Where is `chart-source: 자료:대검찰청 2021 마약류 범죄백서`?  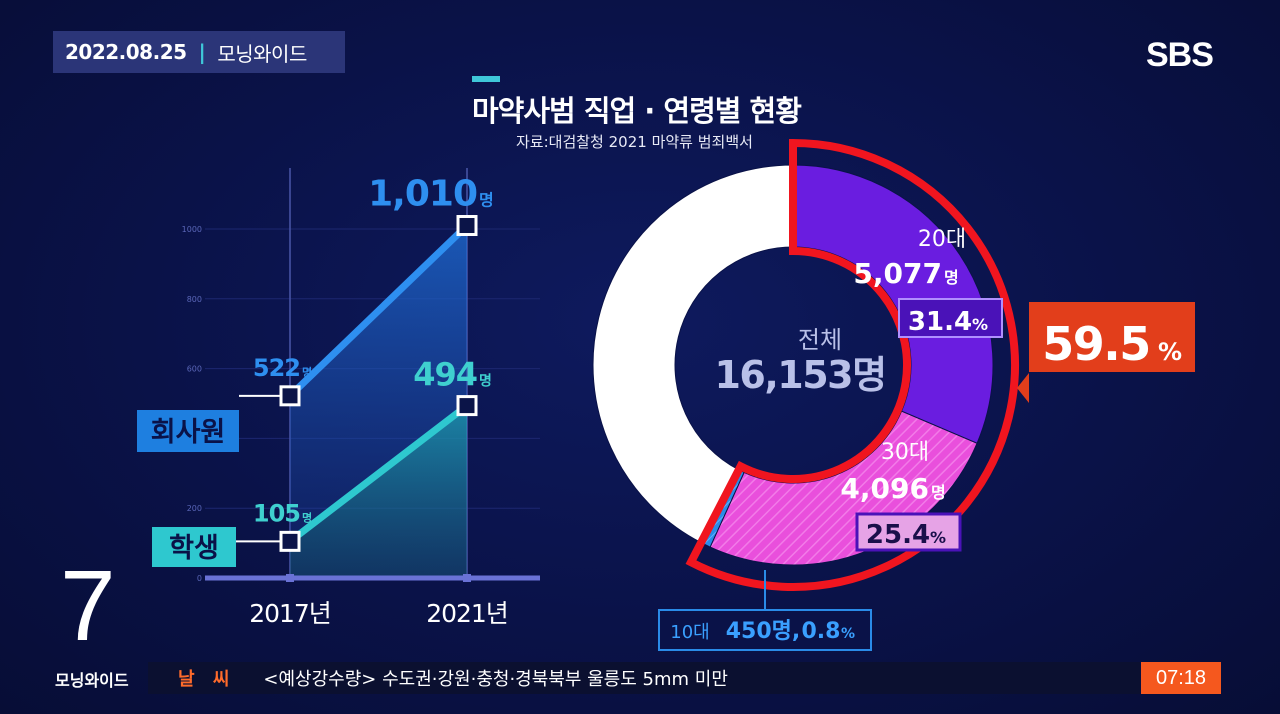 chart-source: 자료:대검찰청 2021 마약류 범죄백서 is located at coordinates (634, 142).